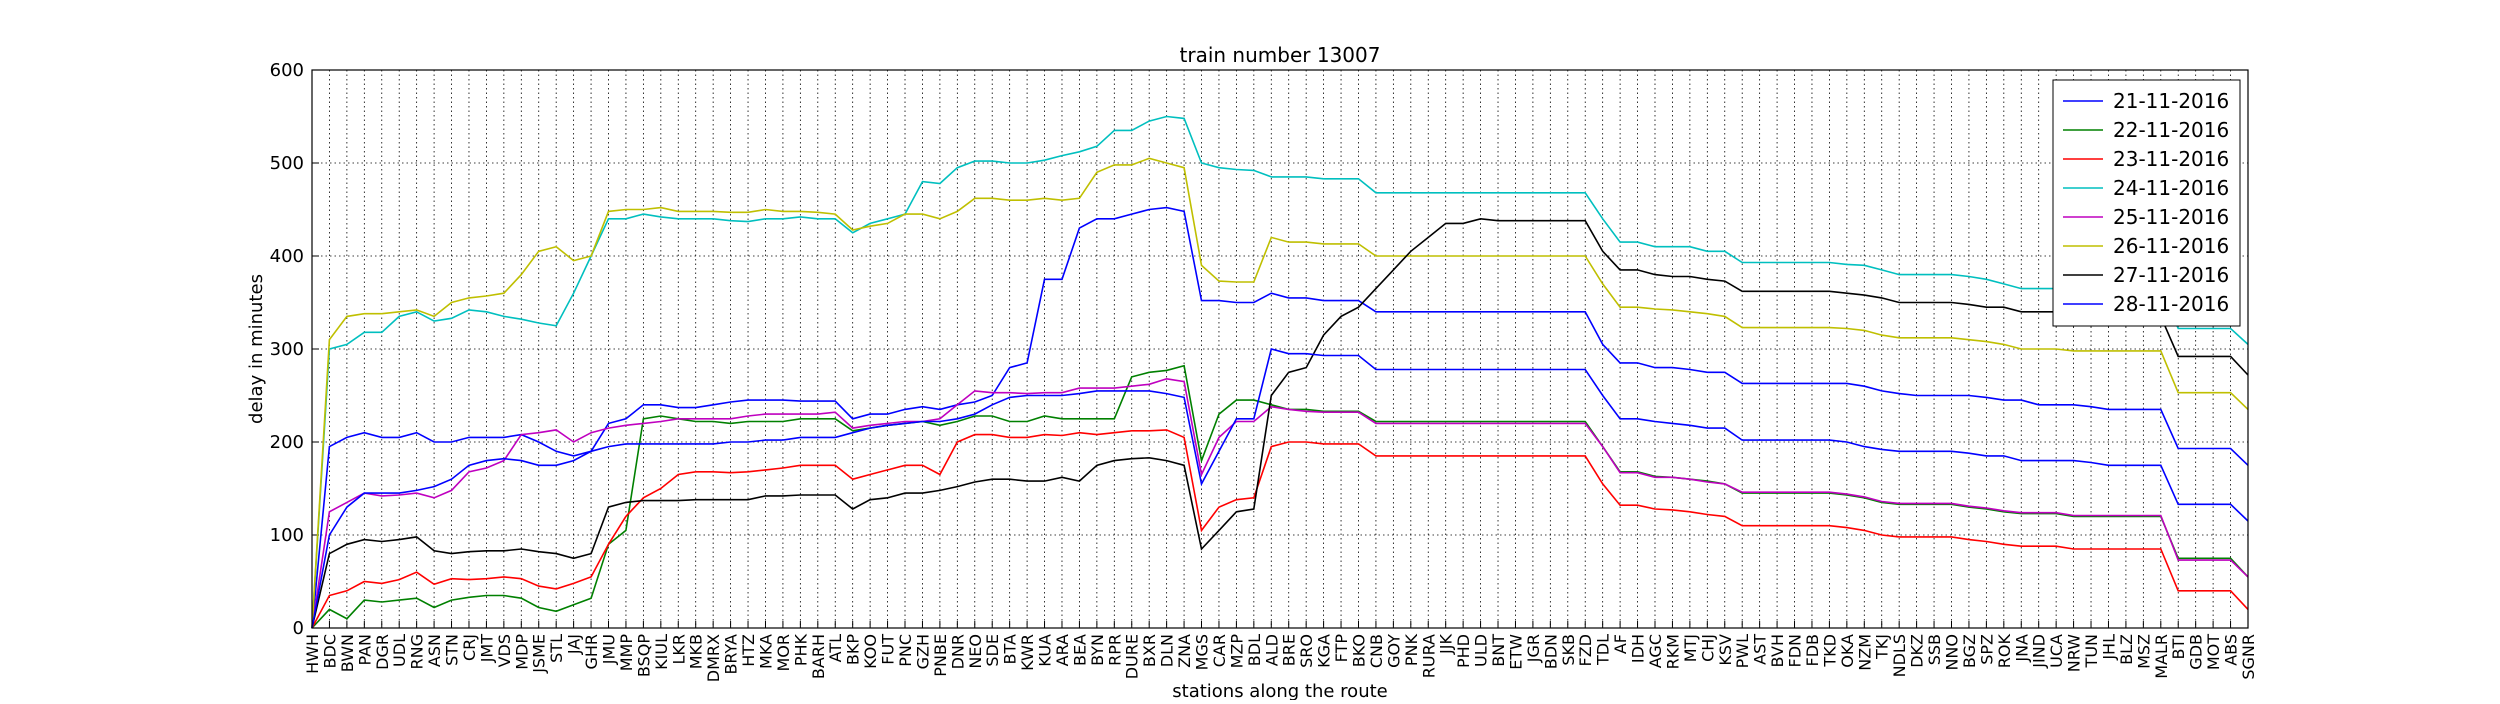  Describe the element at coordinates (678, 649) in the screenshot. I see `x-tick-label: LKR` at that location.